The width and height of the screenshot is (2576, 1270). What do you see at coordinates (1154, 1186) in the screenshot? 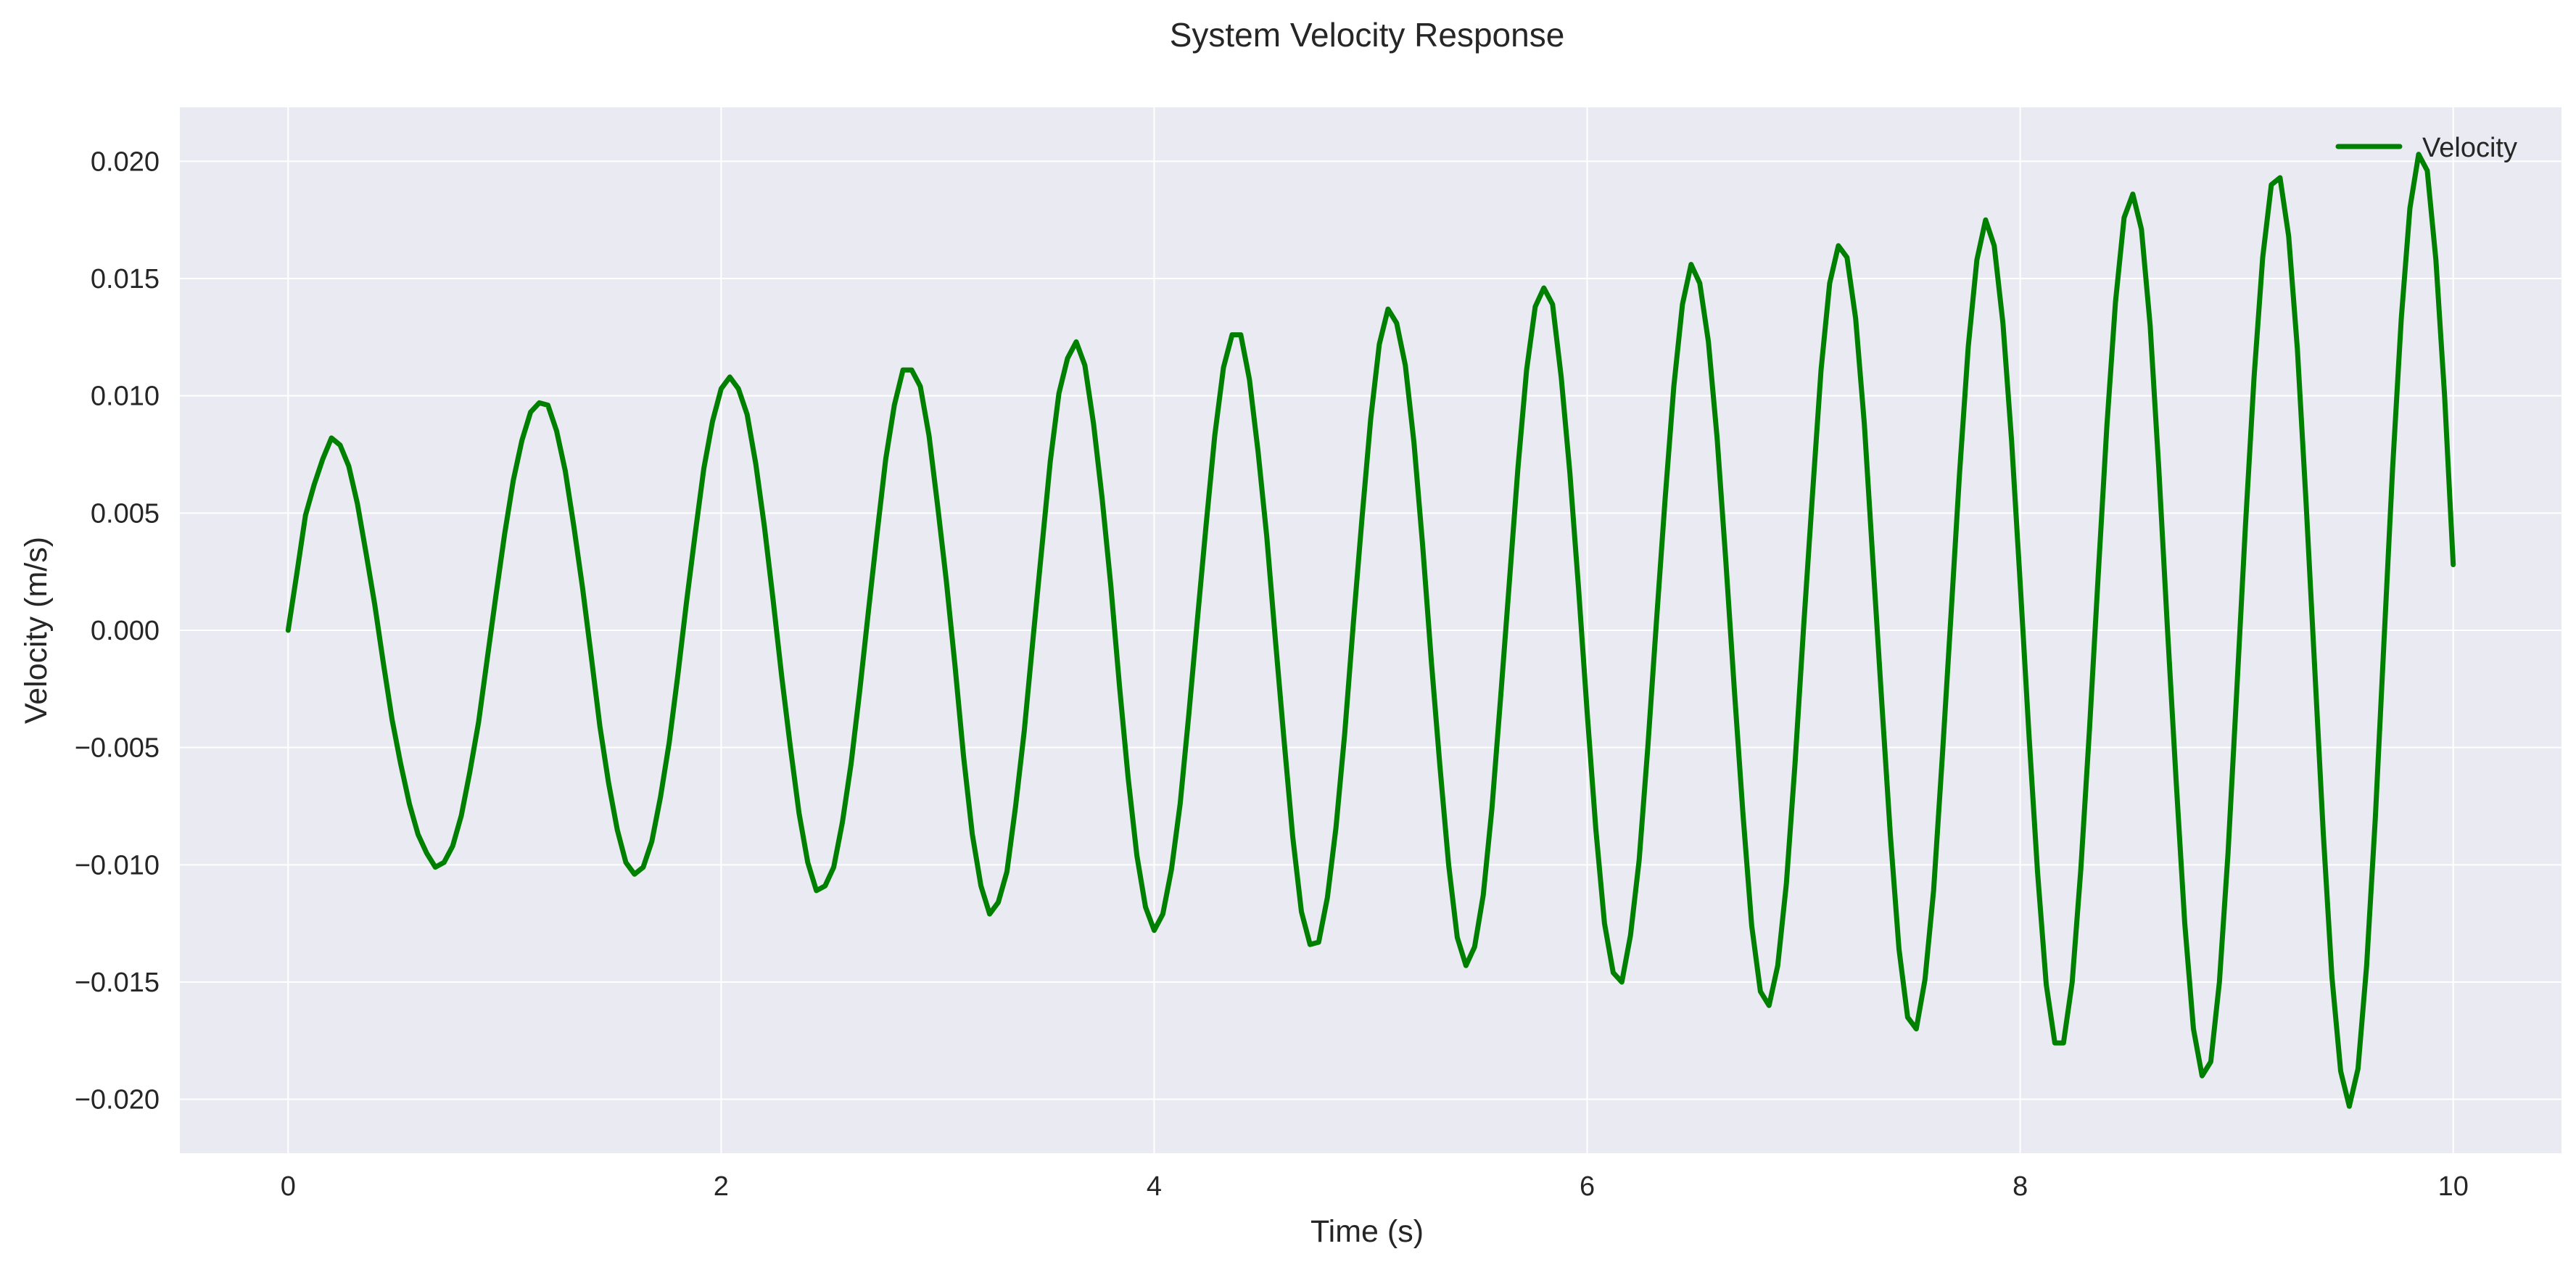
I see `x-tick-label: 4` at bounding box center [1154, 1186].